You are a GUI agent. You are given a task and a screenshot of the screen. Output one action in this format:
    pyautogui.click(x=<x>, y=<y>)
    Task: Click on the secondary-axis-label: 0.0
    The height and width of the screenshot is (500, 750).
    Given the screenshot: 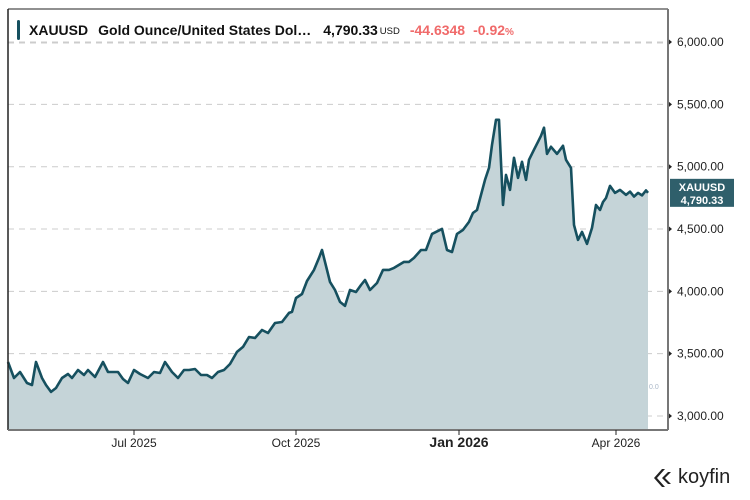 What is the action you would take?
    pyautogui.click(x=654, y=387)
    